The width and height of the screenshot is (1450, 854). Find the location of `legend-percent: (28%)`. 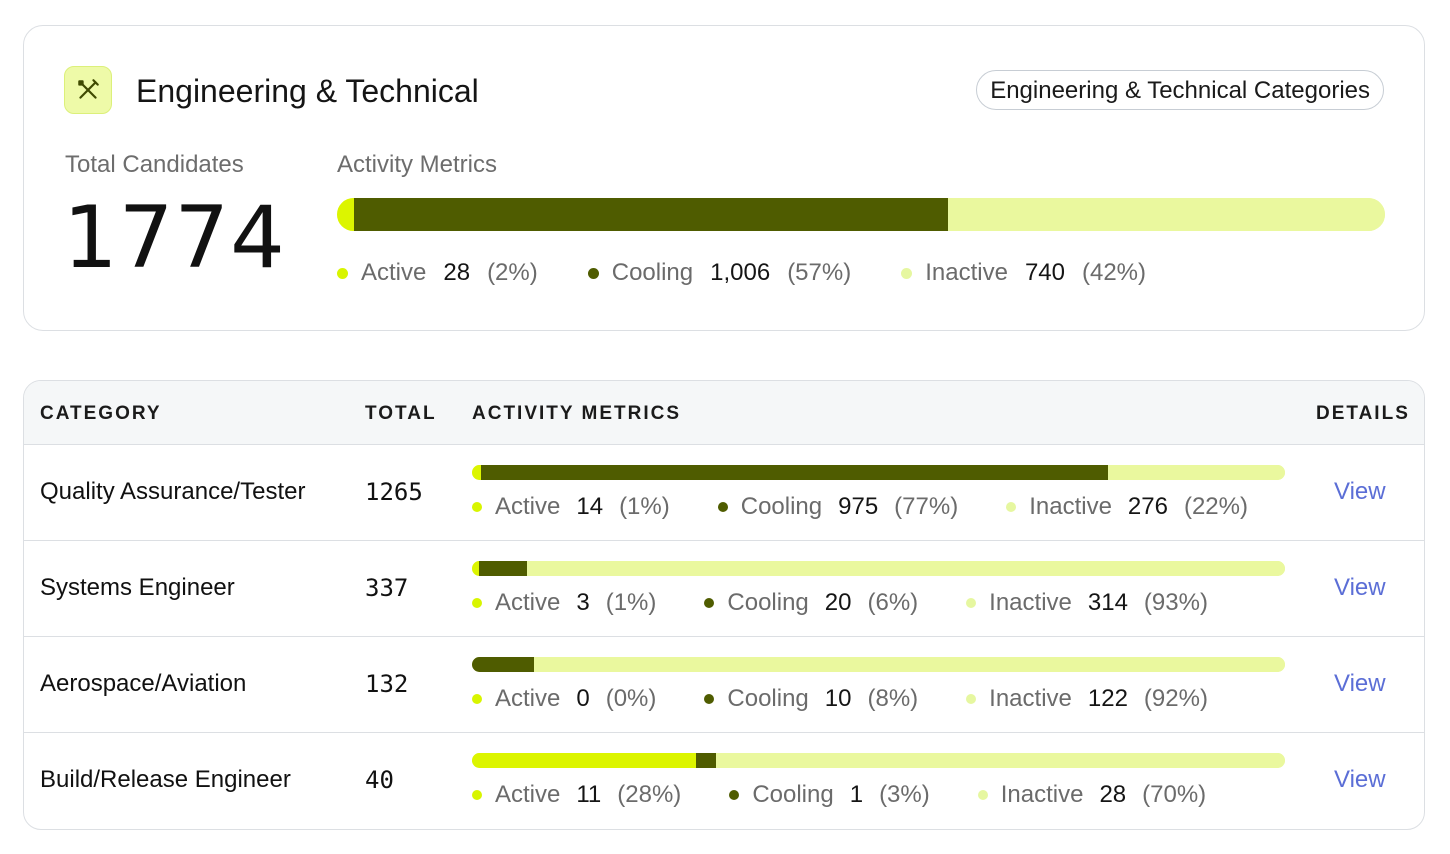

legend-percent: (28%) is located at coordinates (649, 794).